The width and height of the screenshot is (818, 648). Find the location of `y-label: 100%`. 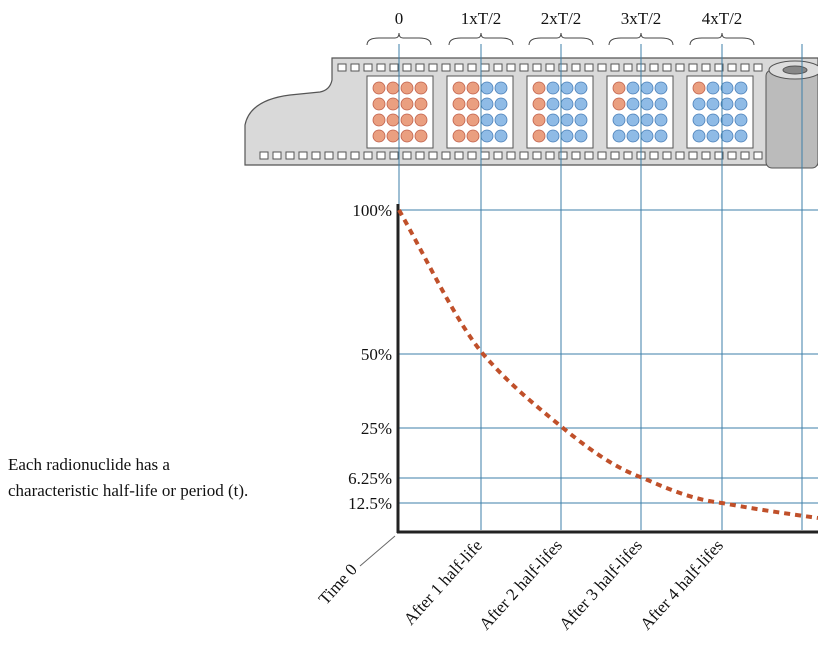

y-label: 100% is located at coordinates (372, 210).